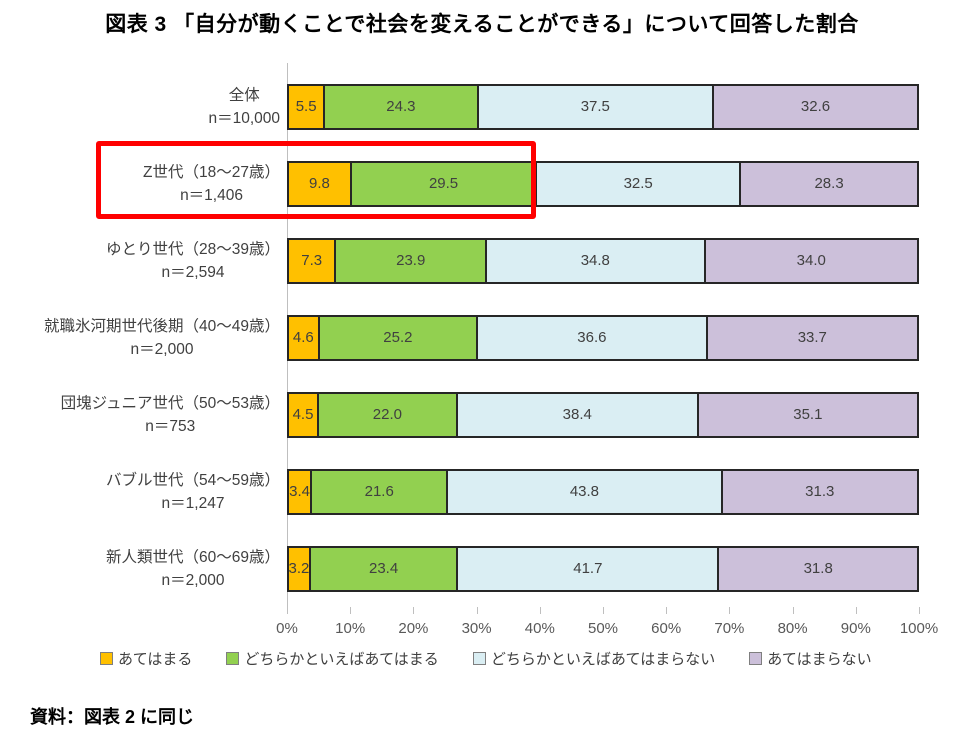 This screenshot has height=739, width=964. I want to click on bar-segment: 41.7, so click(588, 568).